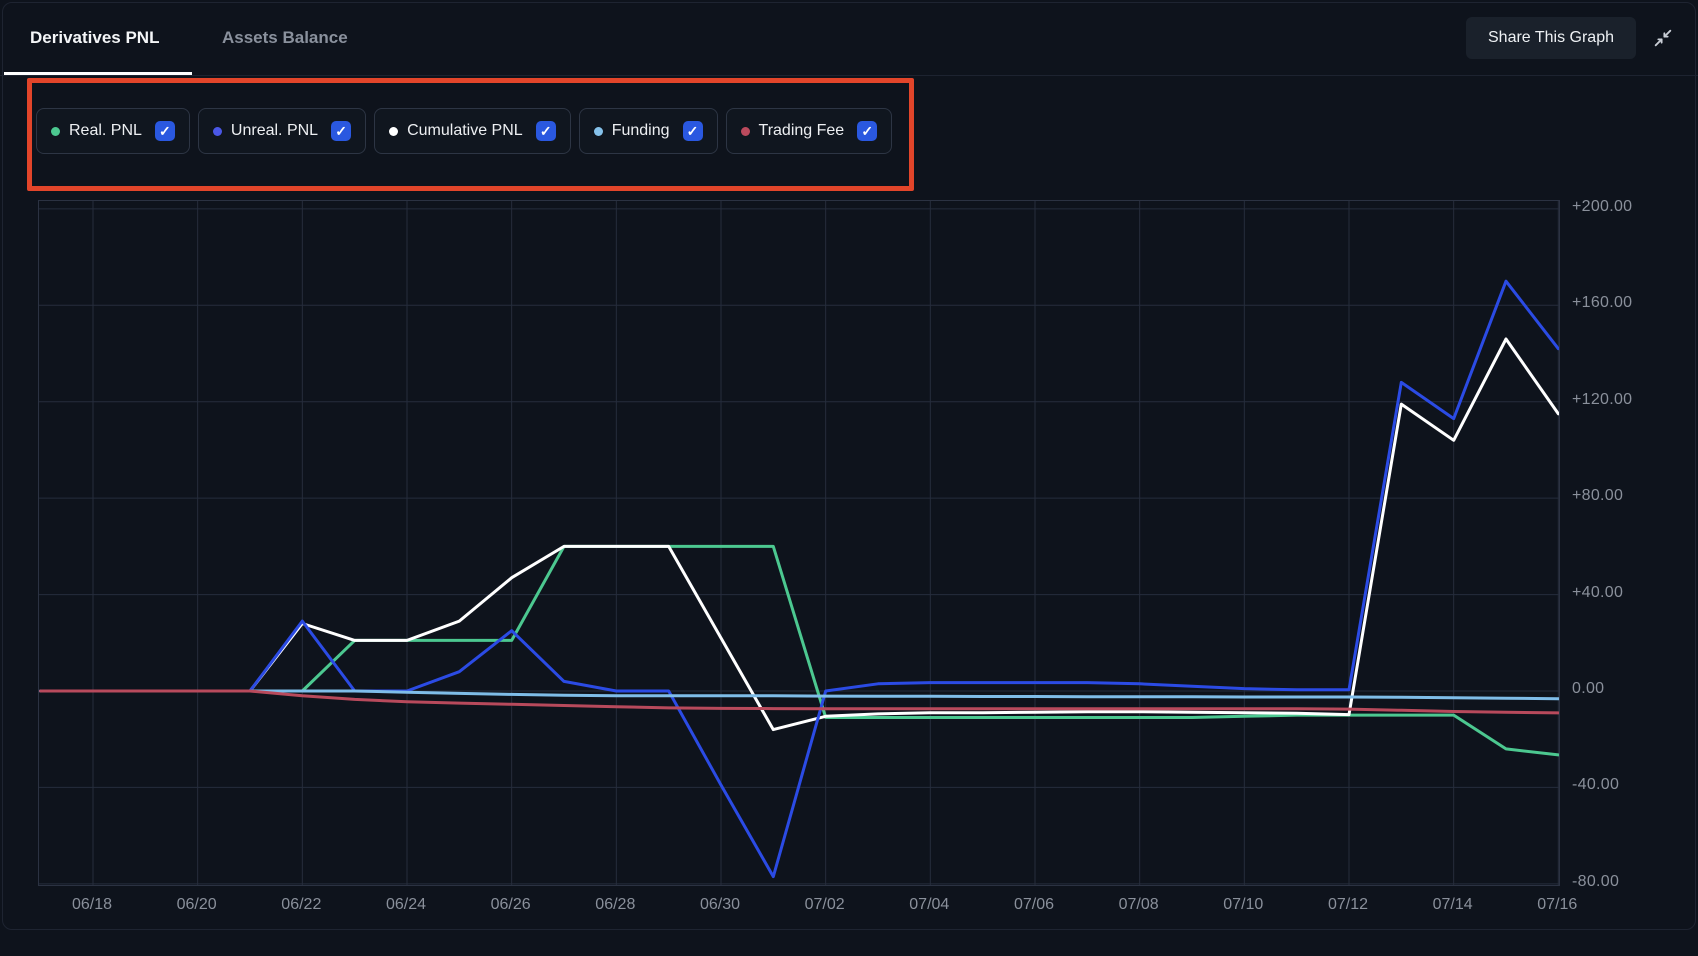 The height and width of the screenshot is (956, 1698). I want to click on x-tick-label: 07/10, so click(1243, 904).